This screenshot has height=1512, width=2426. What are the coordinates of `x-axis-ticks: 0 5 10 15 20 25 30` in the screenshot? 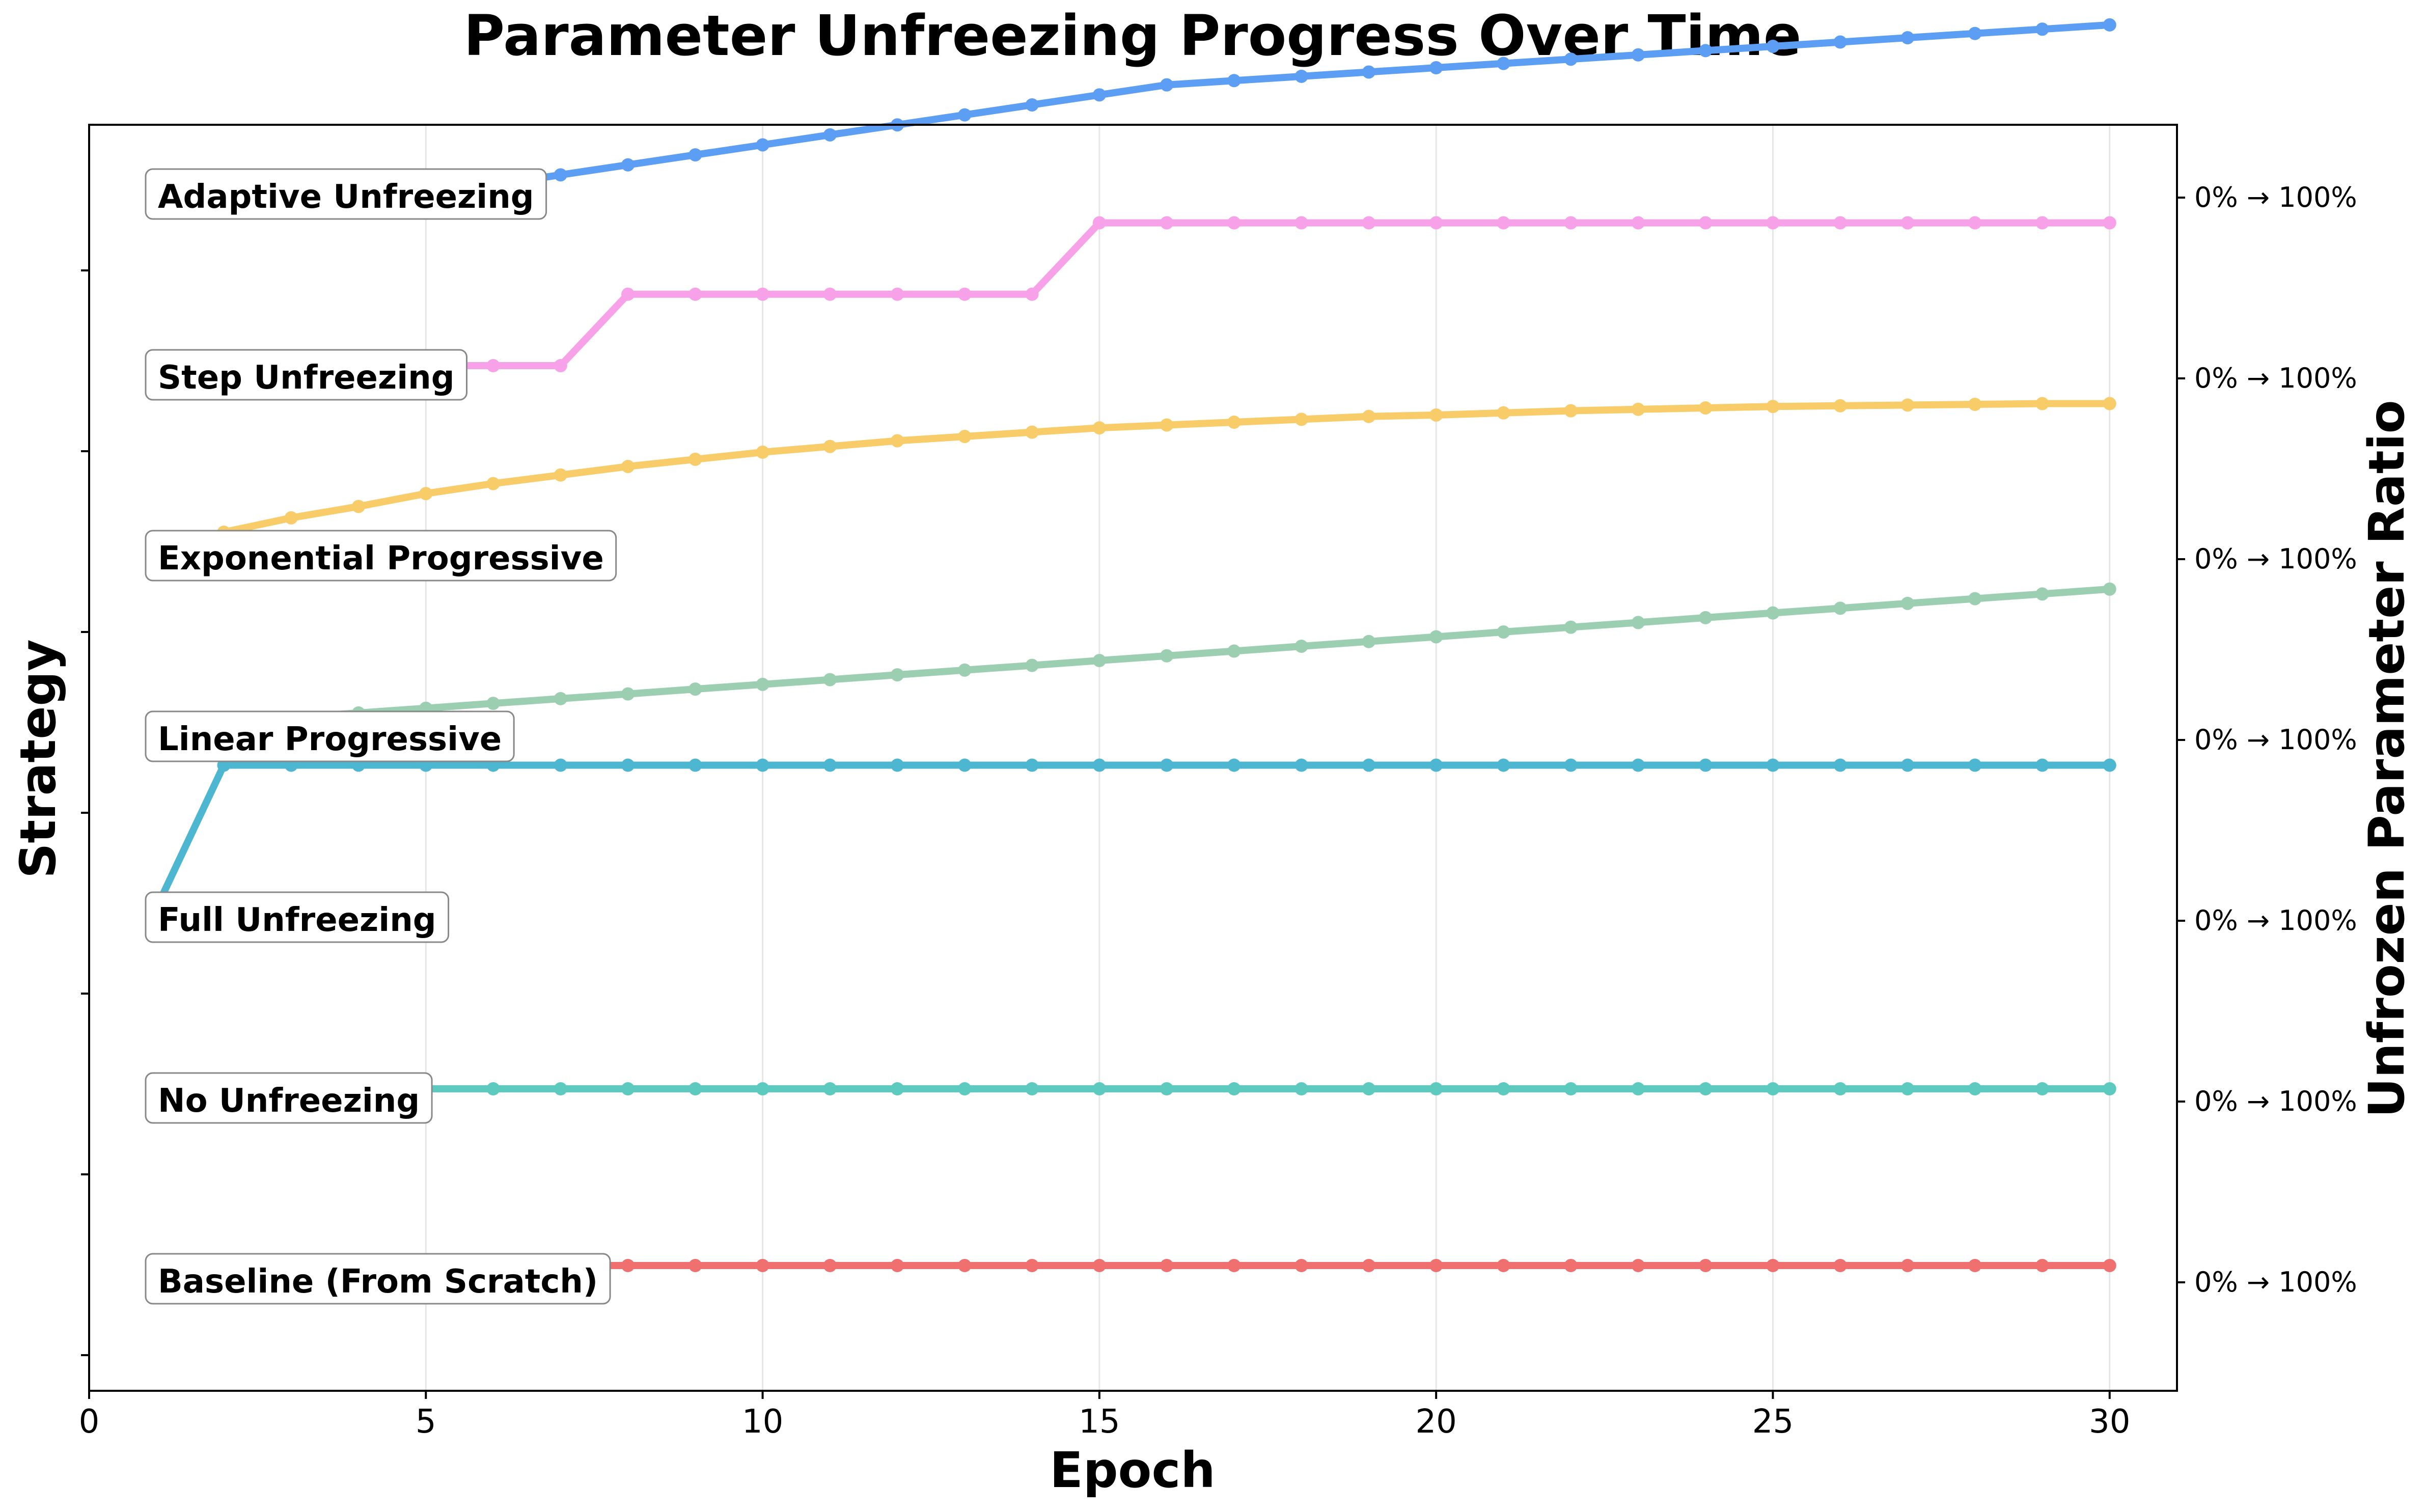 It's located at (1105, 1416).